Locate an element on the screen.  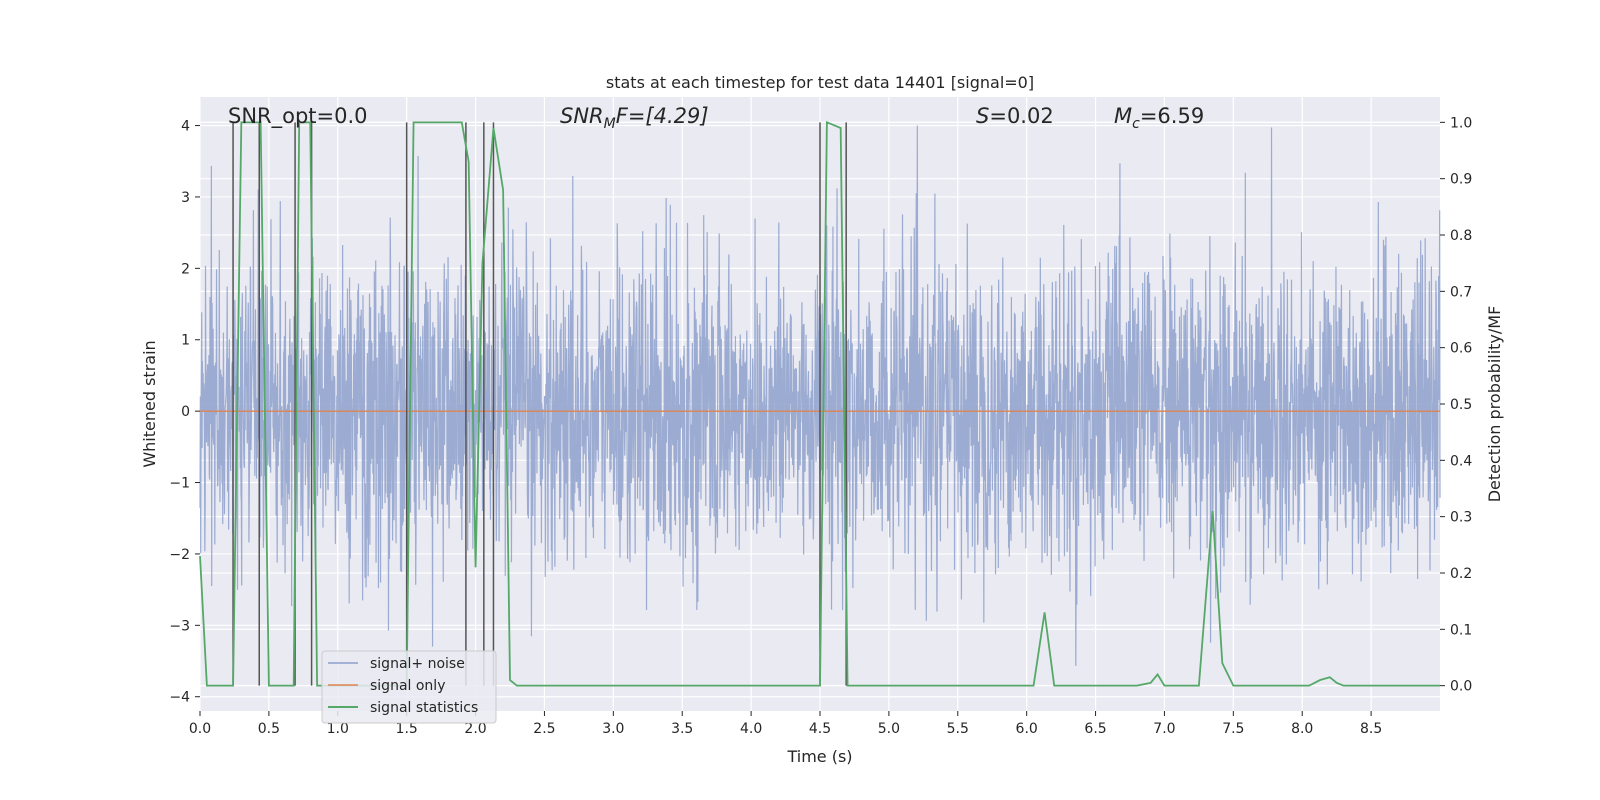
y-right-tick-label: 0.1 is located at coordinates (1461, 630).